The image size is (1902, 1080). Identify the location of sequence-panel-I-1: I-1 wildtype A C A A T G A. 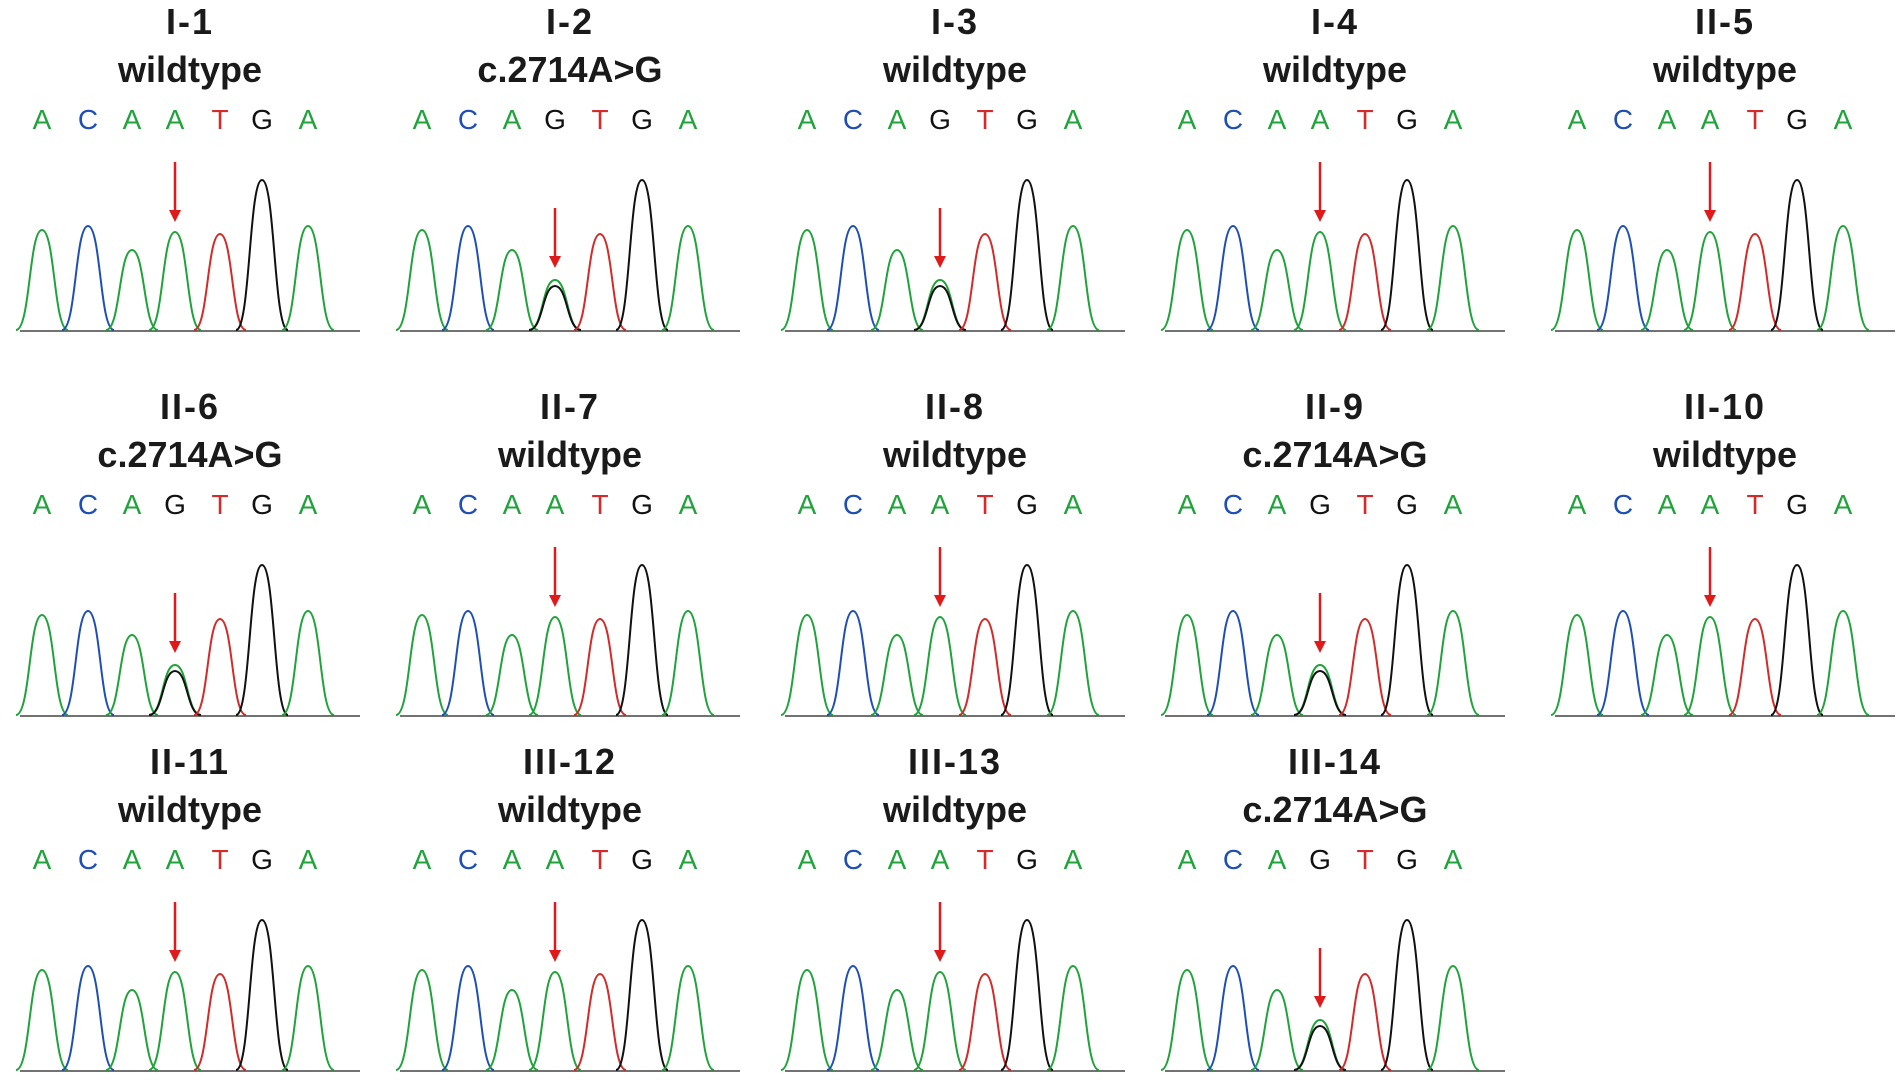
(187, 166).